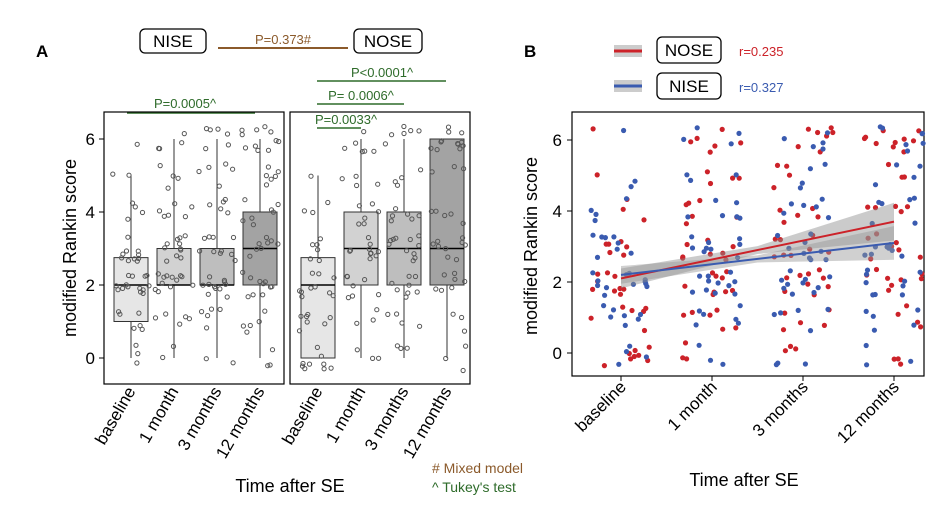 The height and width of the screenshot is (506, 935). What do you see at coordinates (388, 41) in the screenshot?
I see `nose-header-box` at bounding box center [388, 41].